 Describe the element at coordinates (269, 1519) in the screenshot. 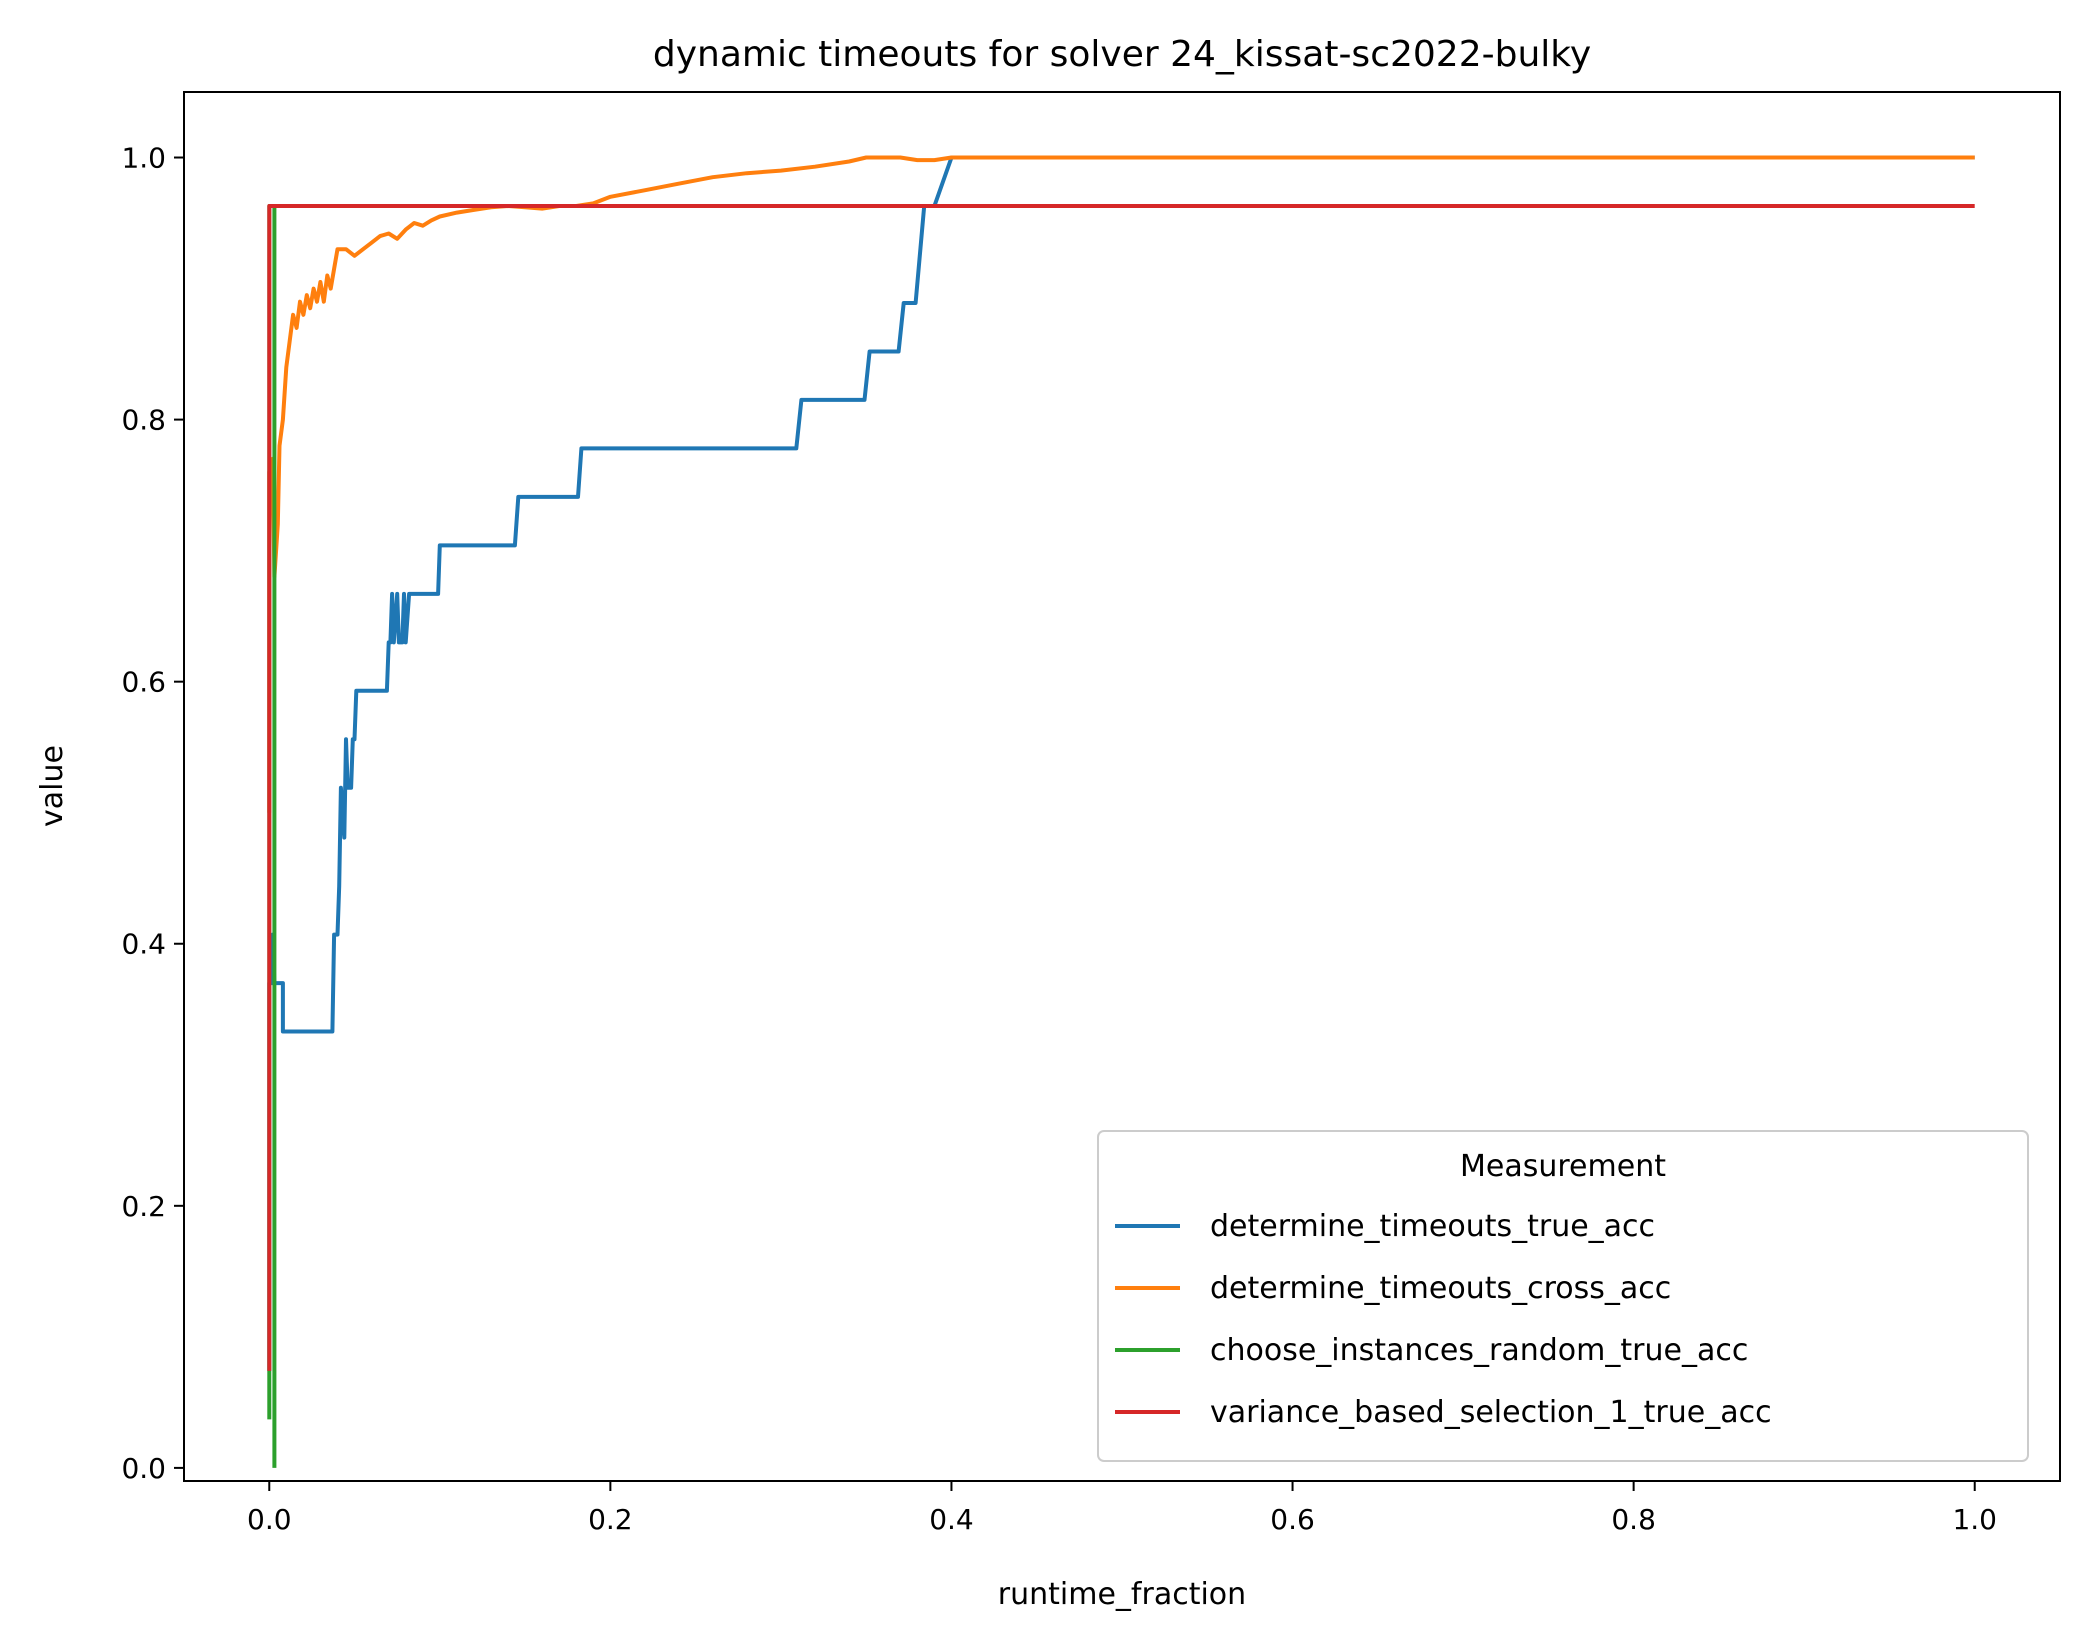

I see `x-tick-label: 0.0` at that location.